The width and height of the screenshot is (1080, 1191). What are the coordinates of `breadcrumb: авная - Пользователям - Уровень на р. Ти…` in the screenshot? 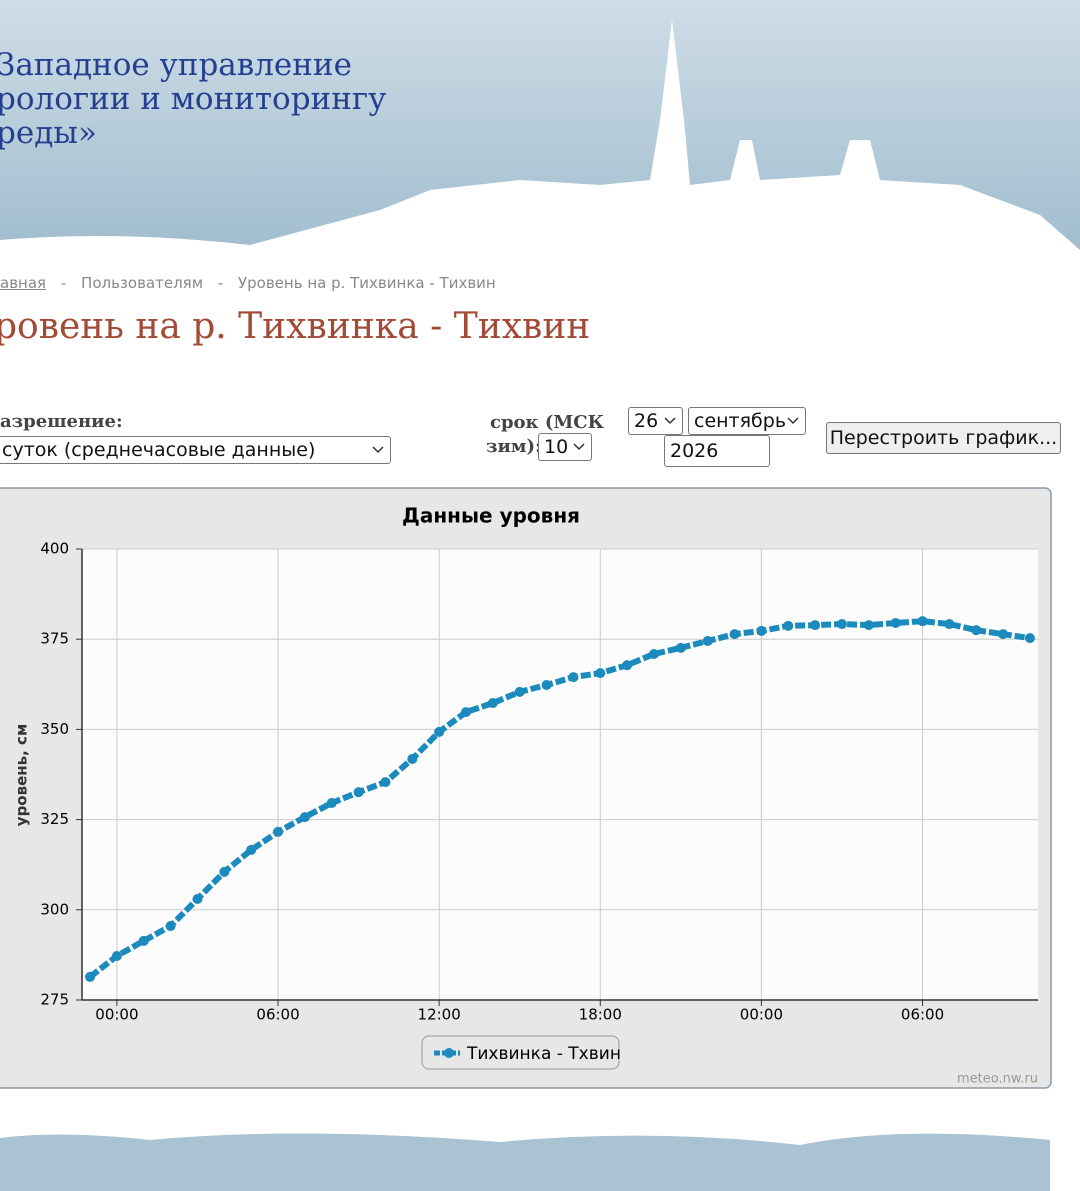 It's located at (248, 283).